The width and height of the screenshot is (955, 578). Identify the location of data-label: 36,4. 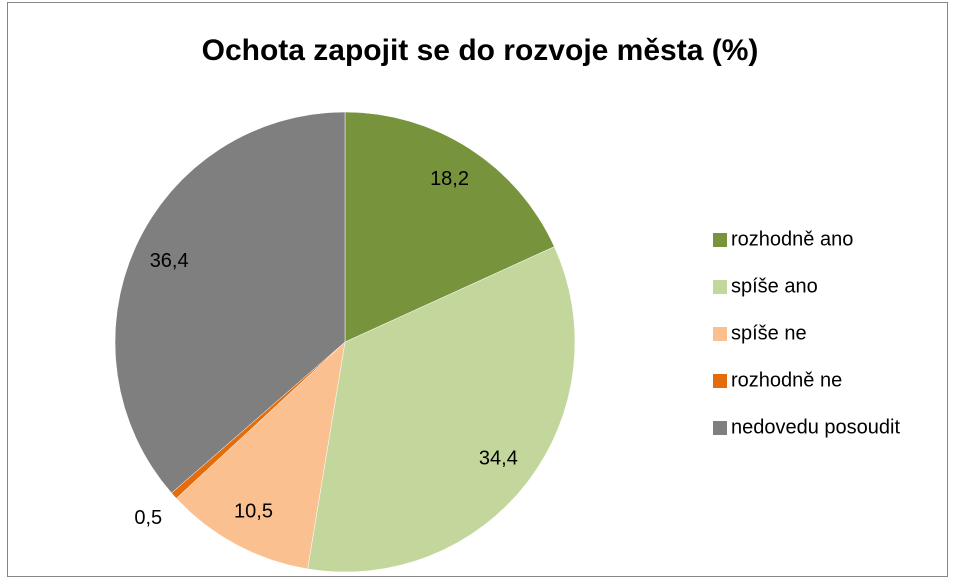
(169, 261).